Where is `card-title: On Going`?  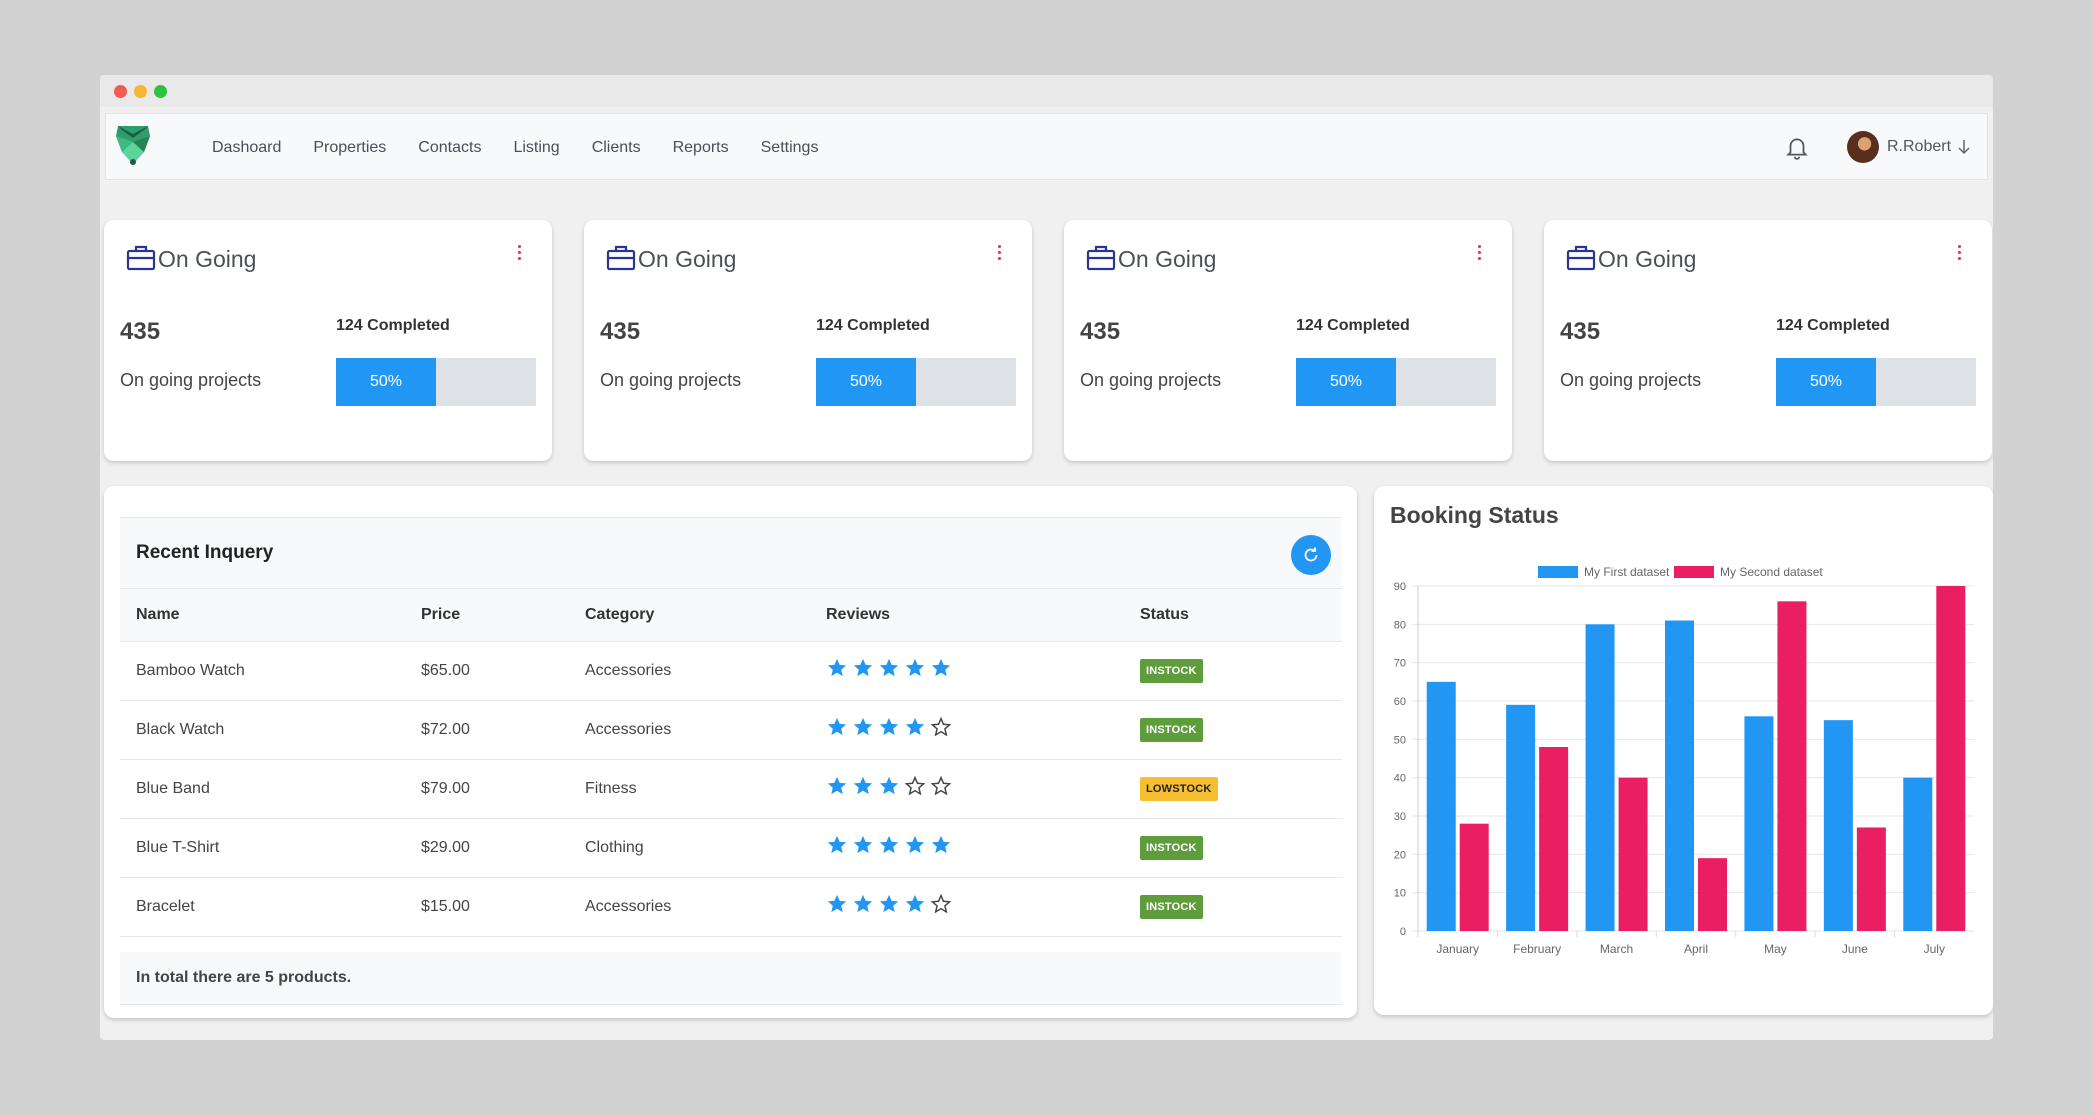
card-title: On Going is located at coordinates (1647, 259).